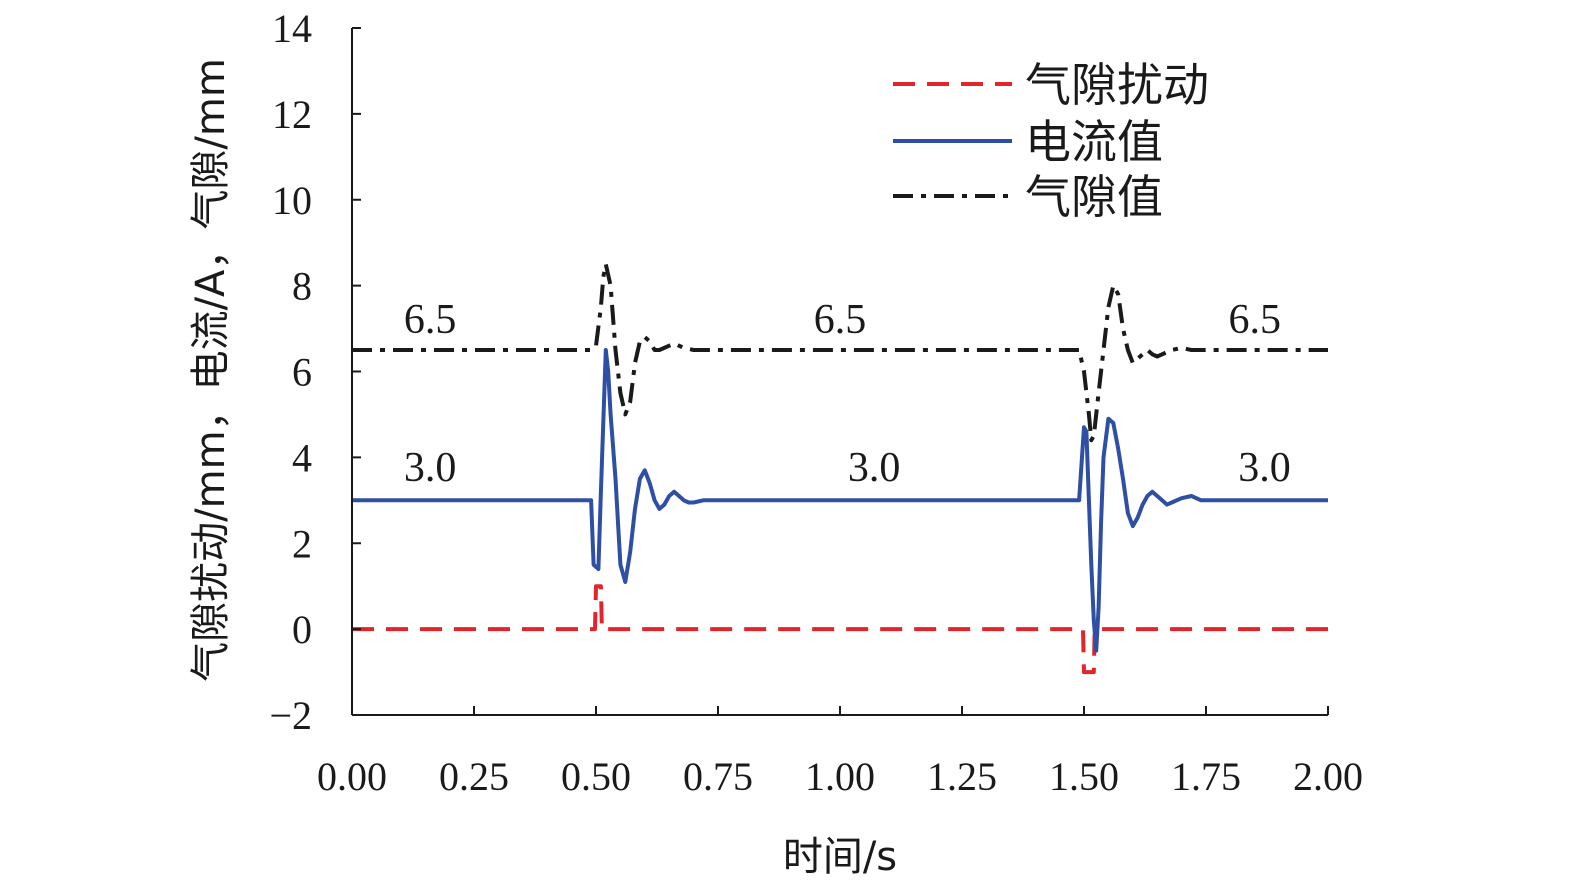 The image size is (1575, 894). I want to click on x-tick-label: 0.25, so click(474, 776).